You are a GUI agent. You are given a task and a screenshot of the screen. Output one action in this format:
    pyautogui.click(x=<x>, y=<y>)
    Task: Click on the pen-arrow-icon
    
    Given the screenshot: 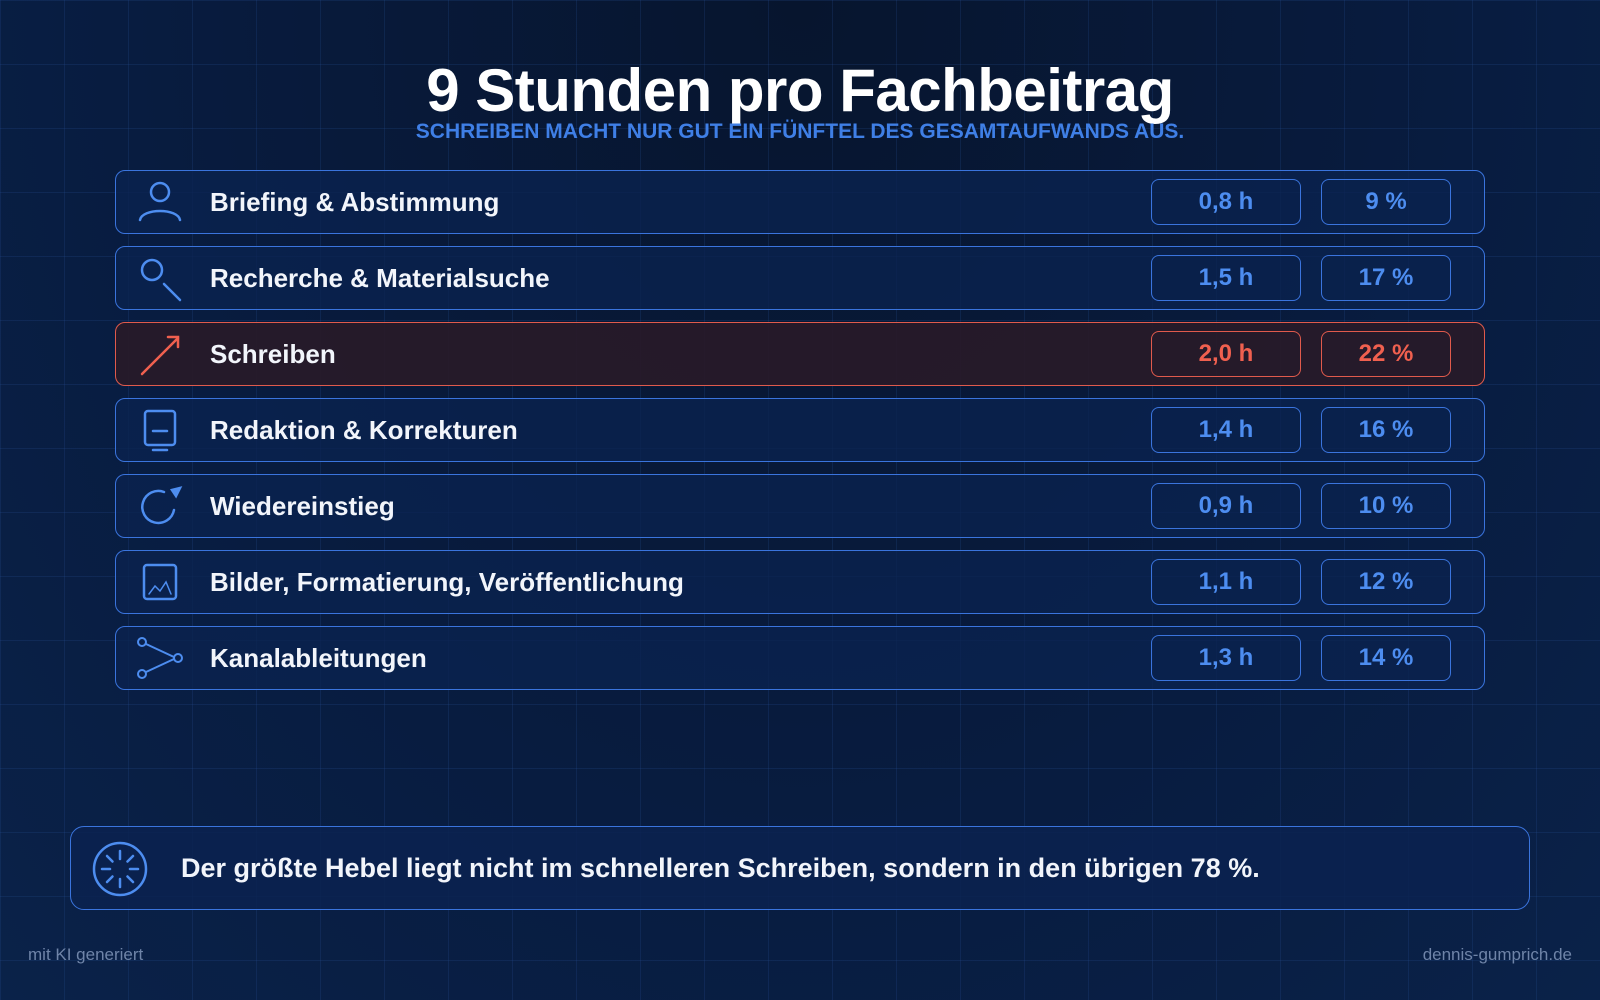 What is the action you would take?
    pyautogui.click(x=160, y=354)
    